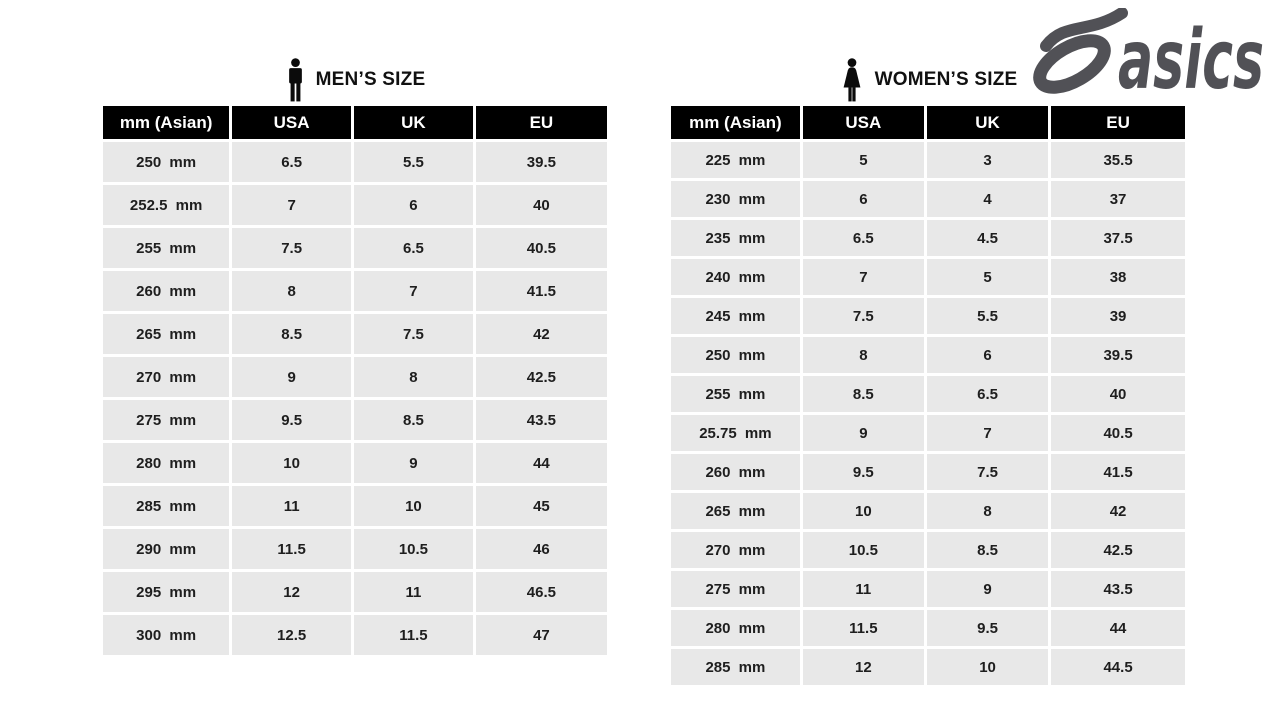  Describe the element at coordinates (166, 506) in the screenshot. I see `table-cell: 285 mm` at that location.